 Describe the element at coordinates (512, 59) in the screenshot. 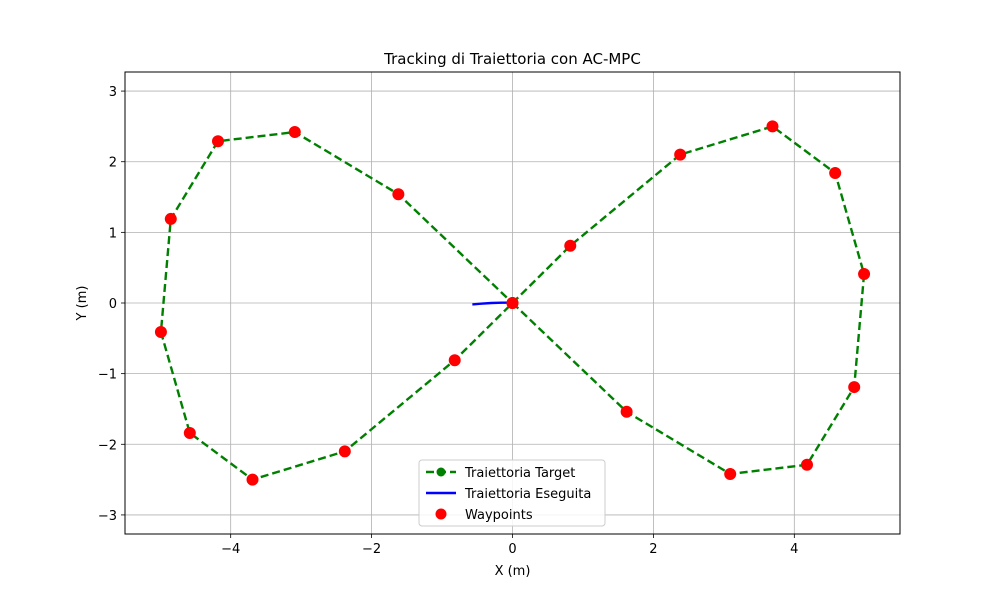

I see `chart-title: Tracking di Traiettoria con AC-MPC` at that location.